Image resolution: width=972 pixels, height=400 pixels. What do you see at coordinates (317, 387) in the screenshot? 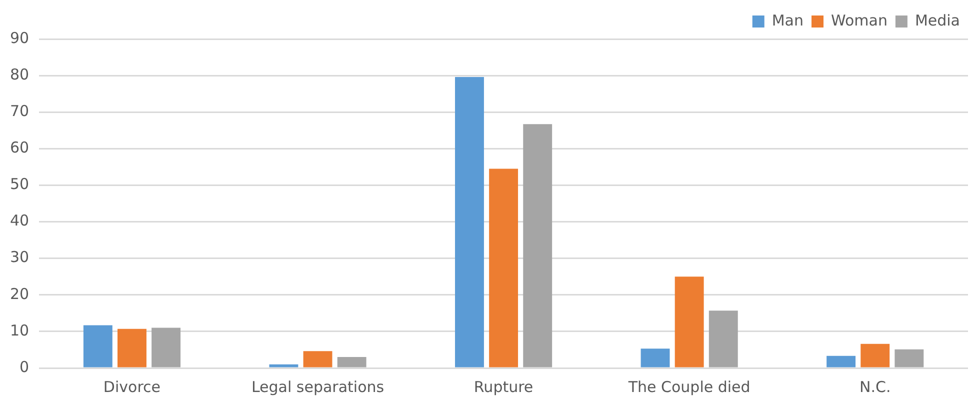
I see `x-tick-label: Legal separations` at bounding box center [317, 387].